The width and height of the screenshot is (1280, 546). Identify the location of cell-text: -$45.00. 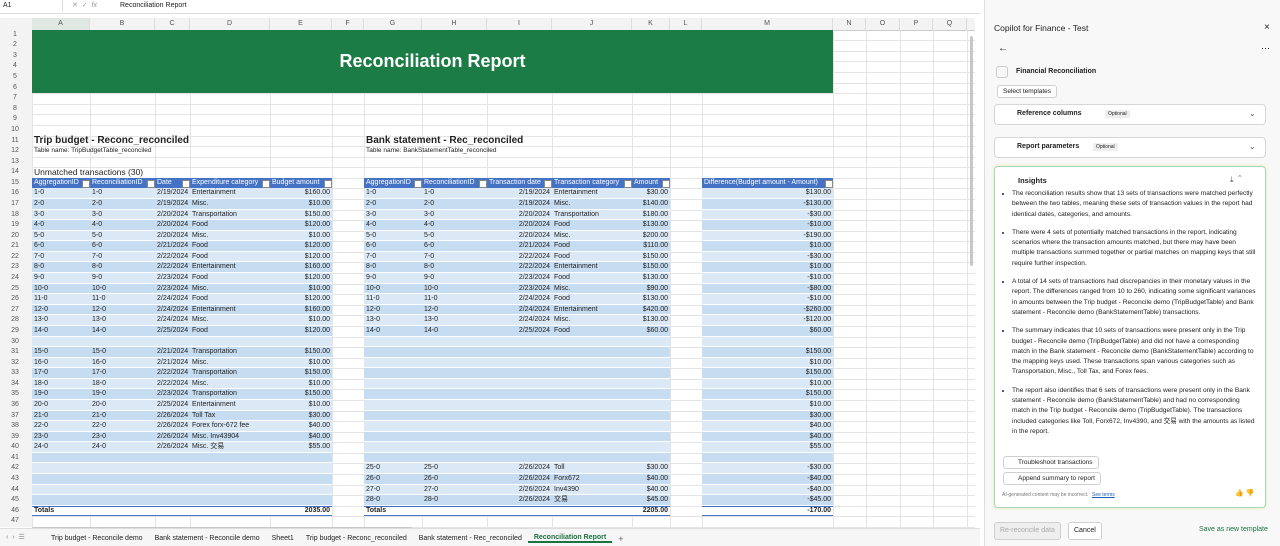
(767, 500).